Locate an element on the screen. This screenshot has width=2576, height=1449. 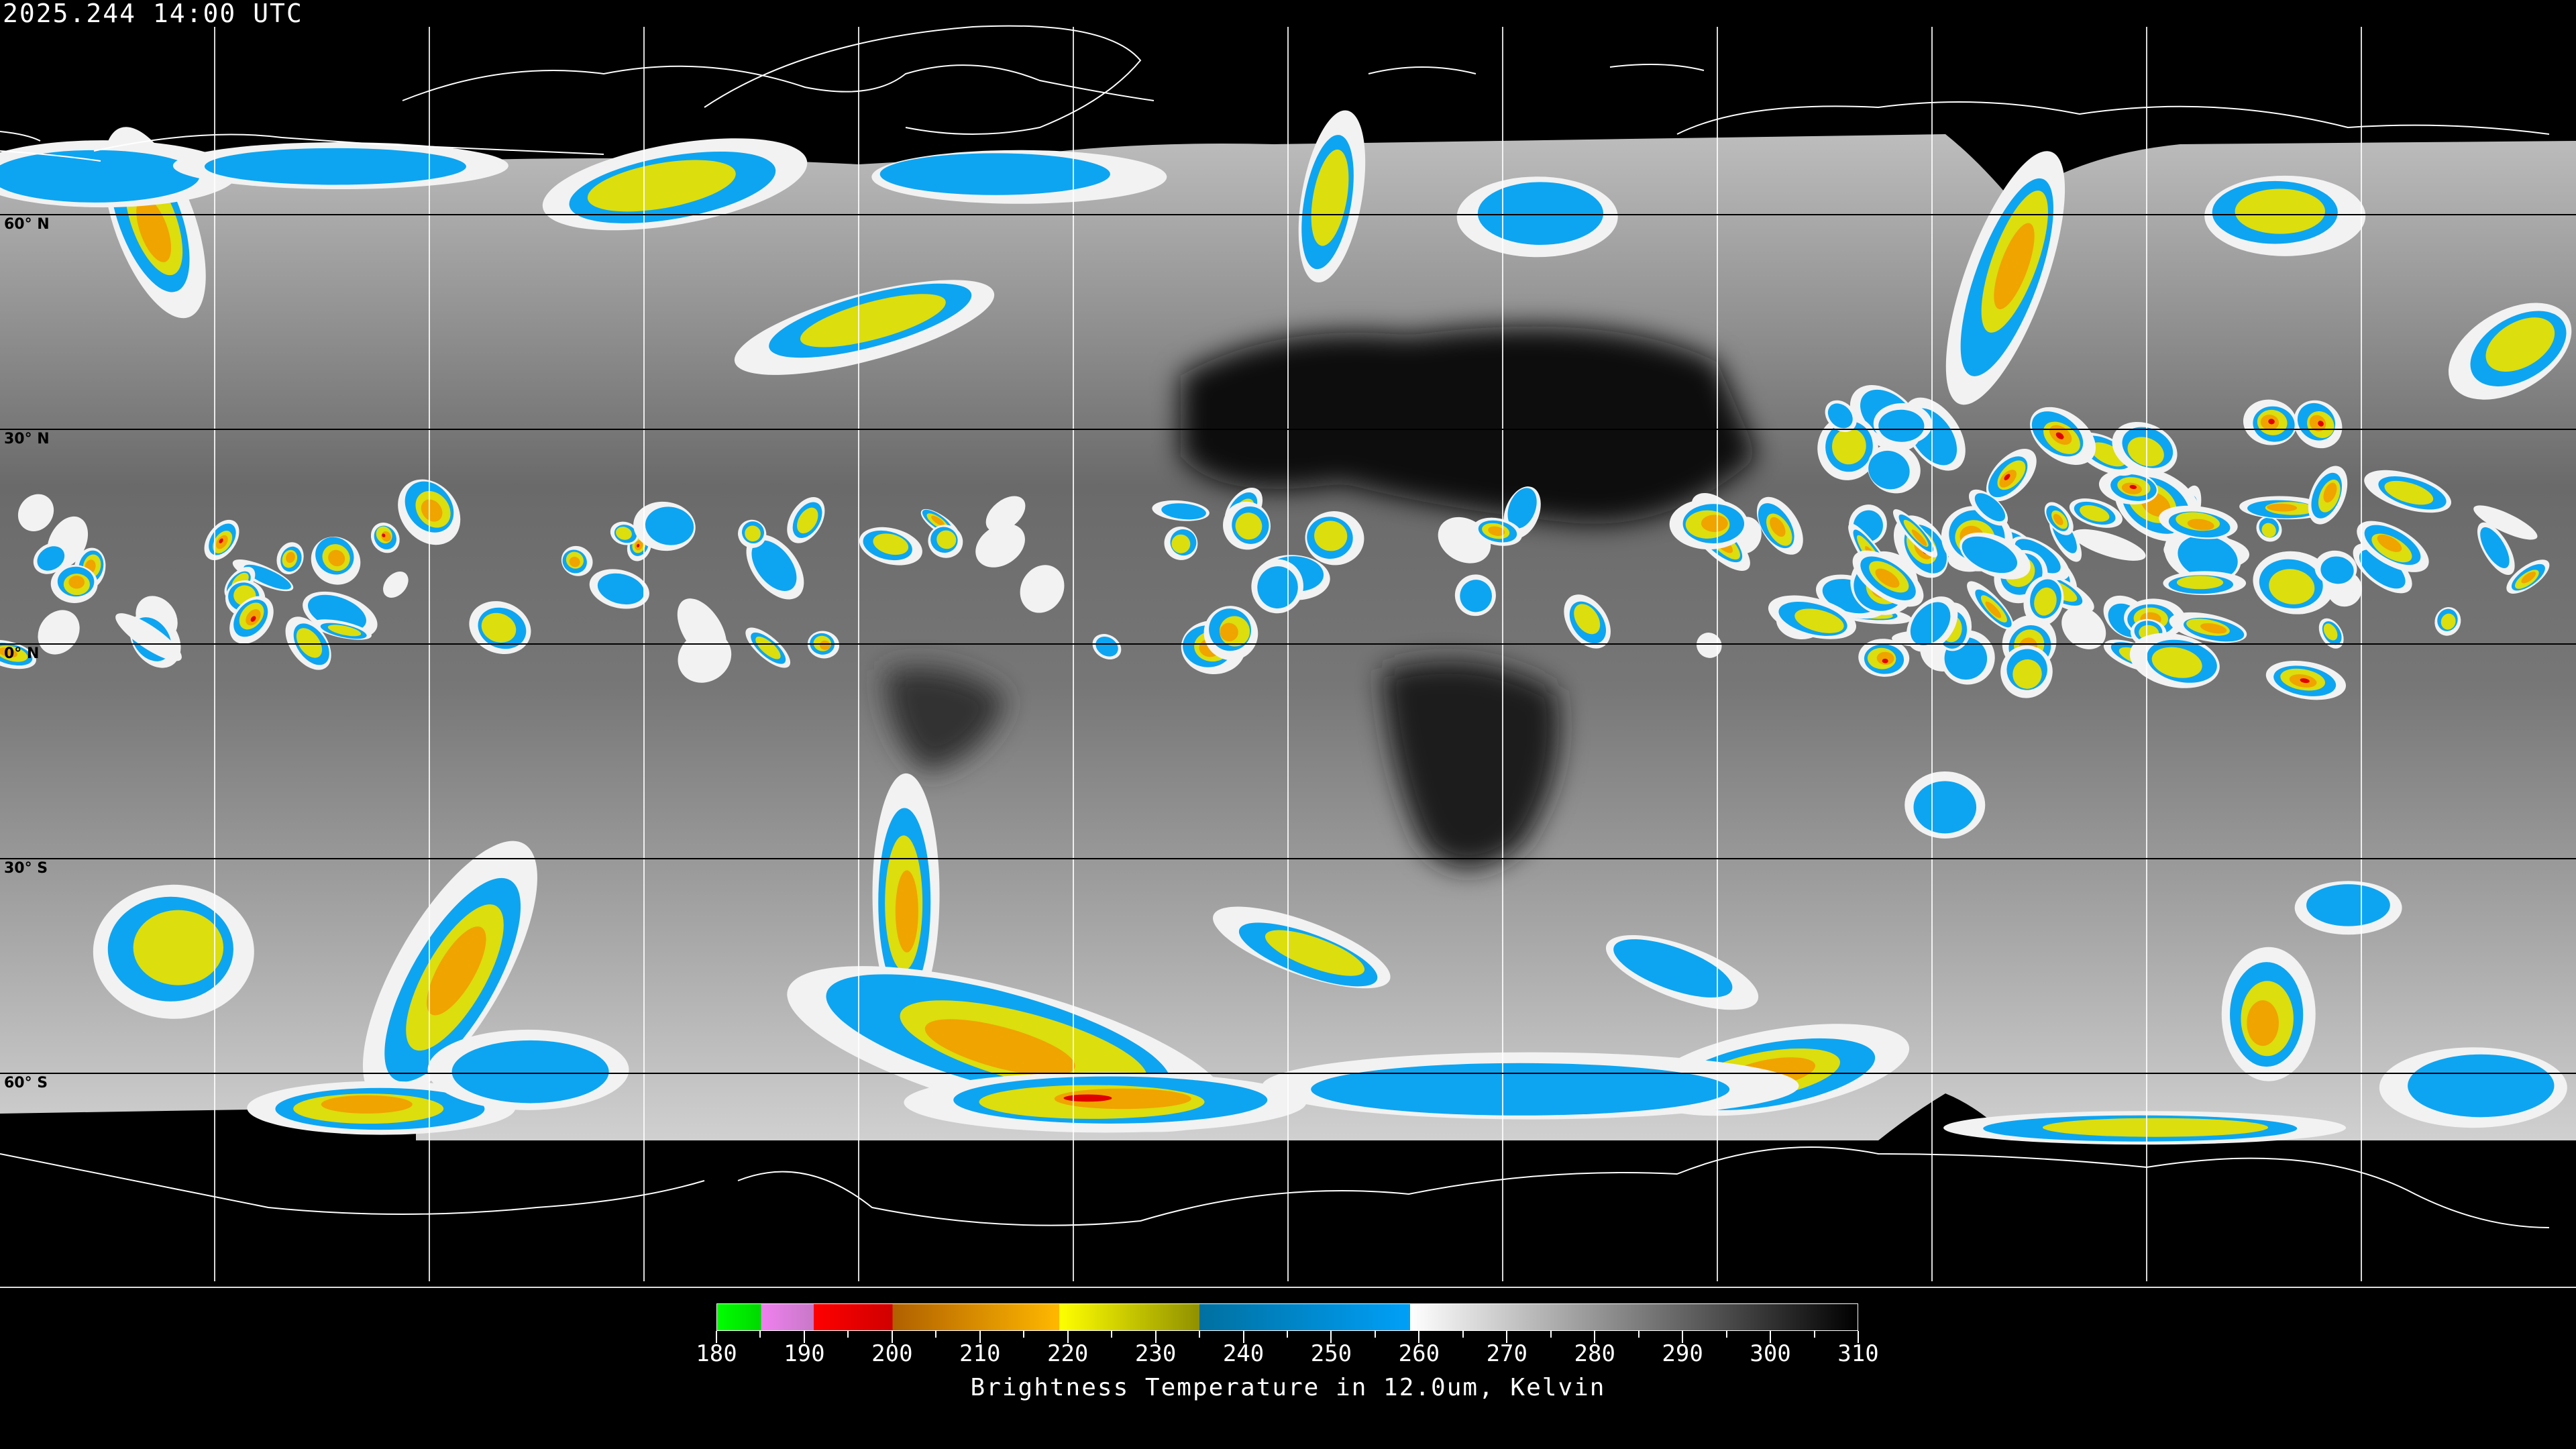
colorbar-tick-label: 310 is located at coordinates (1858, 1353).